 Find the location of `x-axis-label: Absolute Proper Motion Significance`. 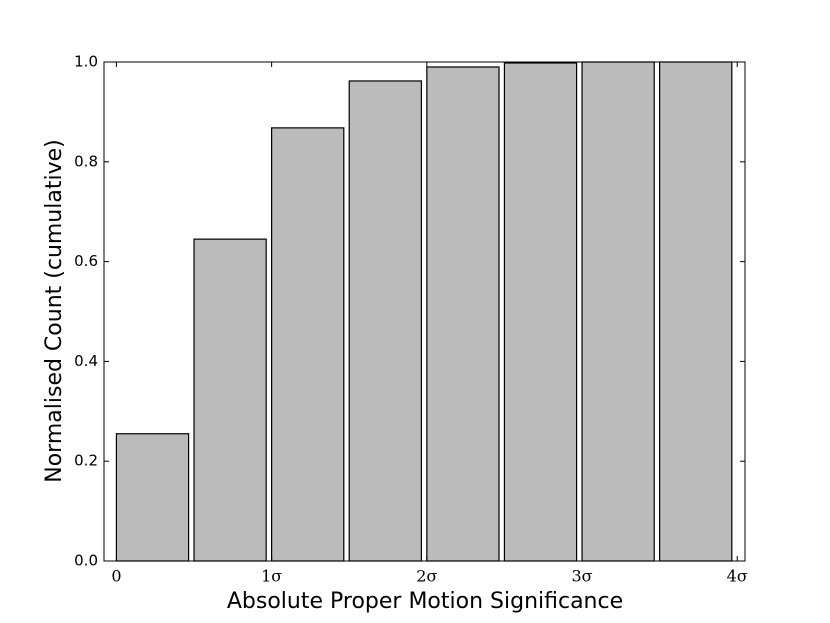

x-axis-label: Absolute Proper Motion Significance is located at coordinates (425, 601).